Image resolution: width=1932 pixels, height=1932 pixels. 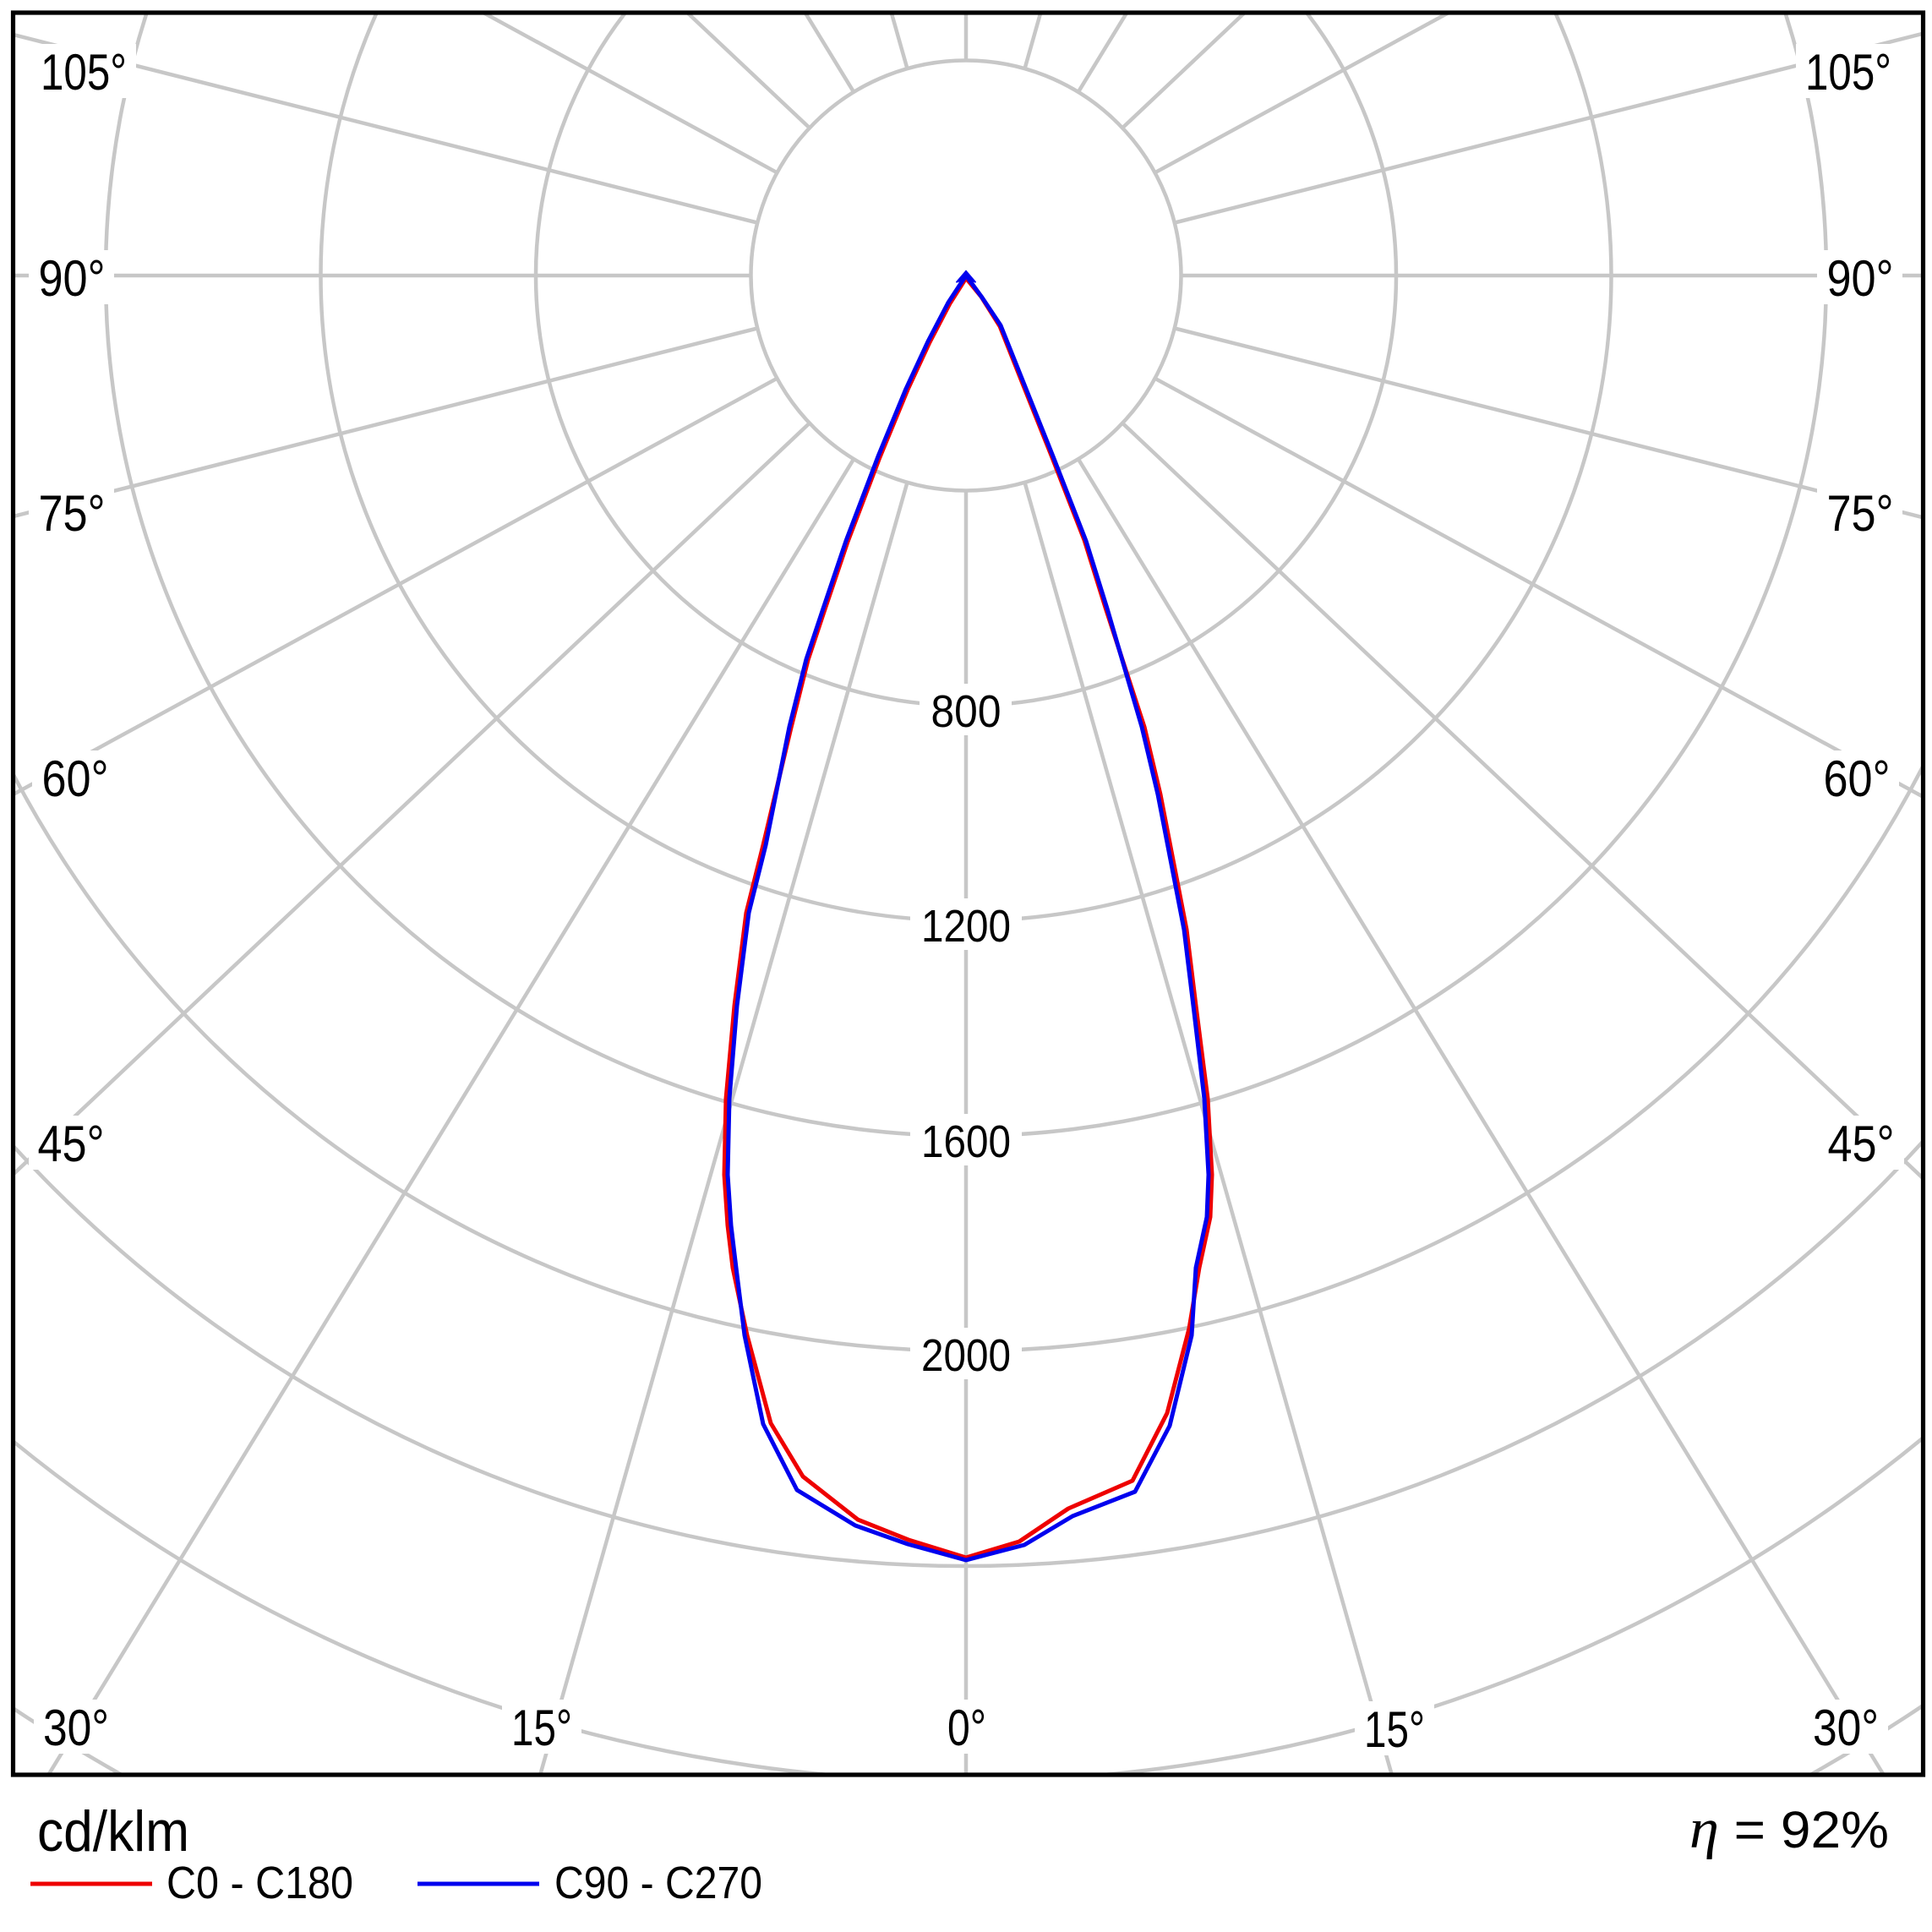 What do you see at coordinates (966, 711) in the screenshot?
I see `svg-text: 800` at bounding box center [966, 711].